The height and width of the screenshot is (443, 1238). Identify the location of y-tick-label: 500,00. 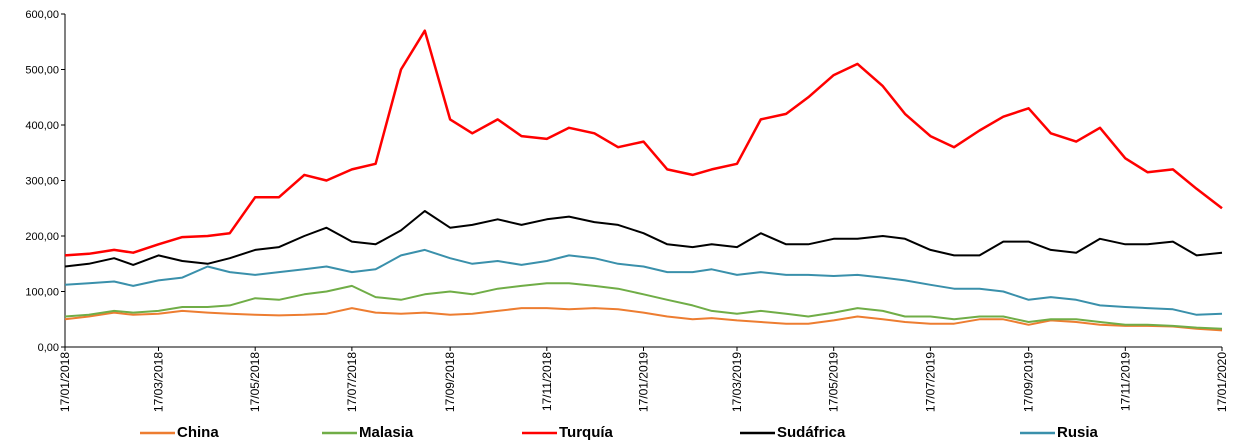
(42, 71).